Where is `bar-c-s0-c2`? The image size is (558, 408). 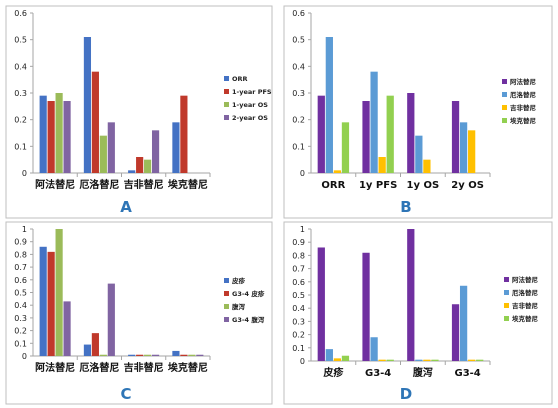
bar-c-s0-c2 is located at coordinates (132, 355).